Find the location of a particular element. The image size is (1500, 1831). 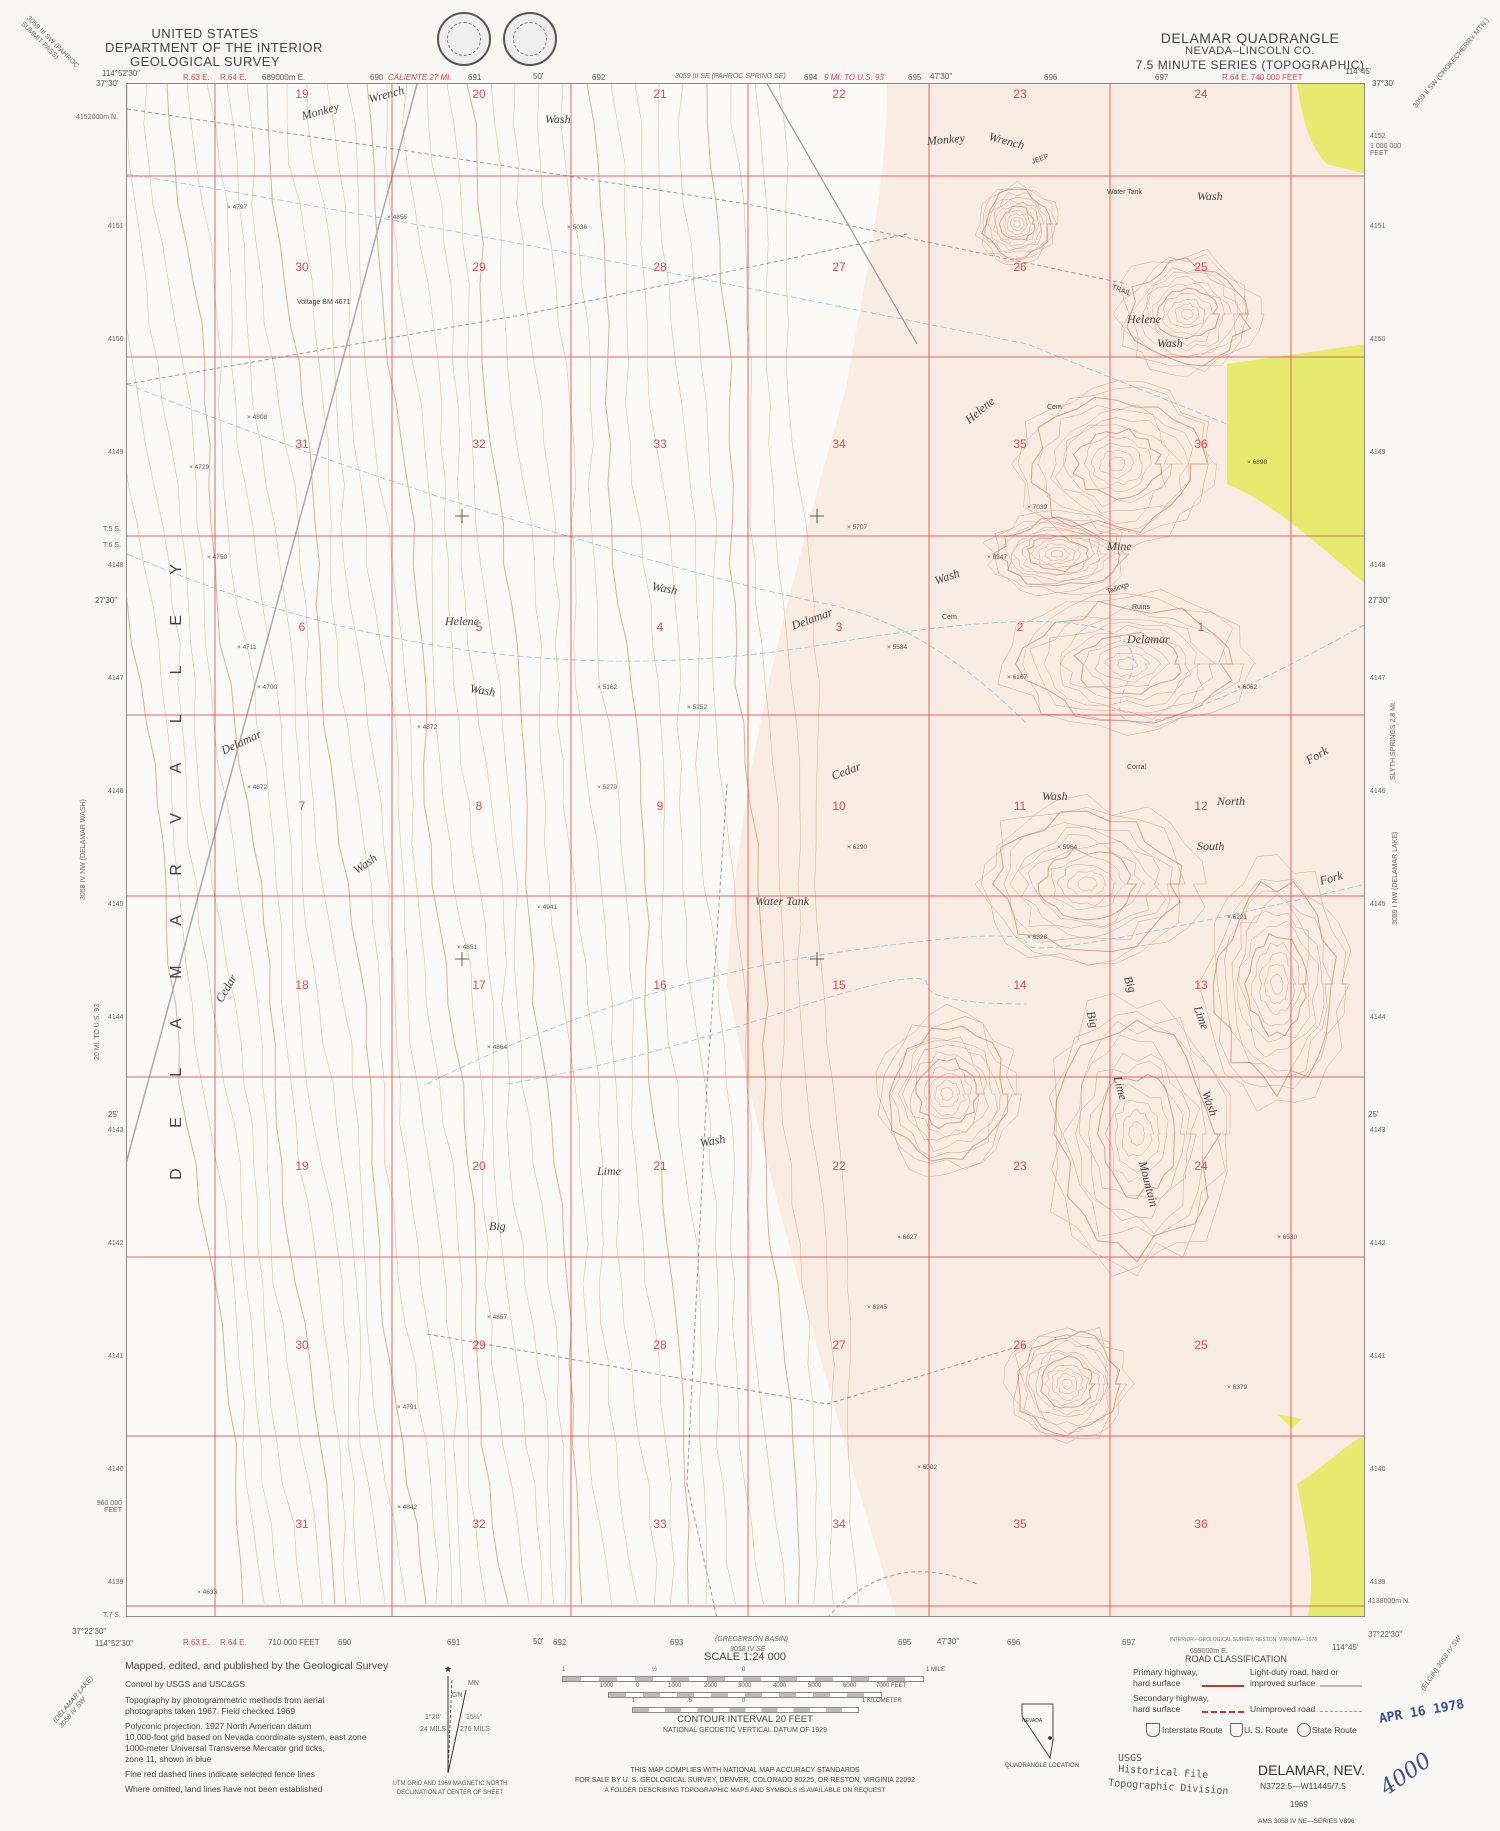

spot-elevation: × 5964 is located at coordinates (1067, 847).